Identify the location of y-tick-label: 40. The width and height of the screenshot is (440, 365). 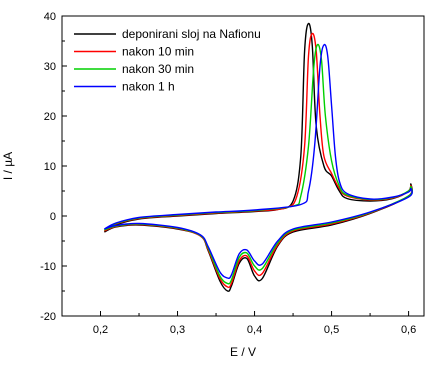
(50, 17).